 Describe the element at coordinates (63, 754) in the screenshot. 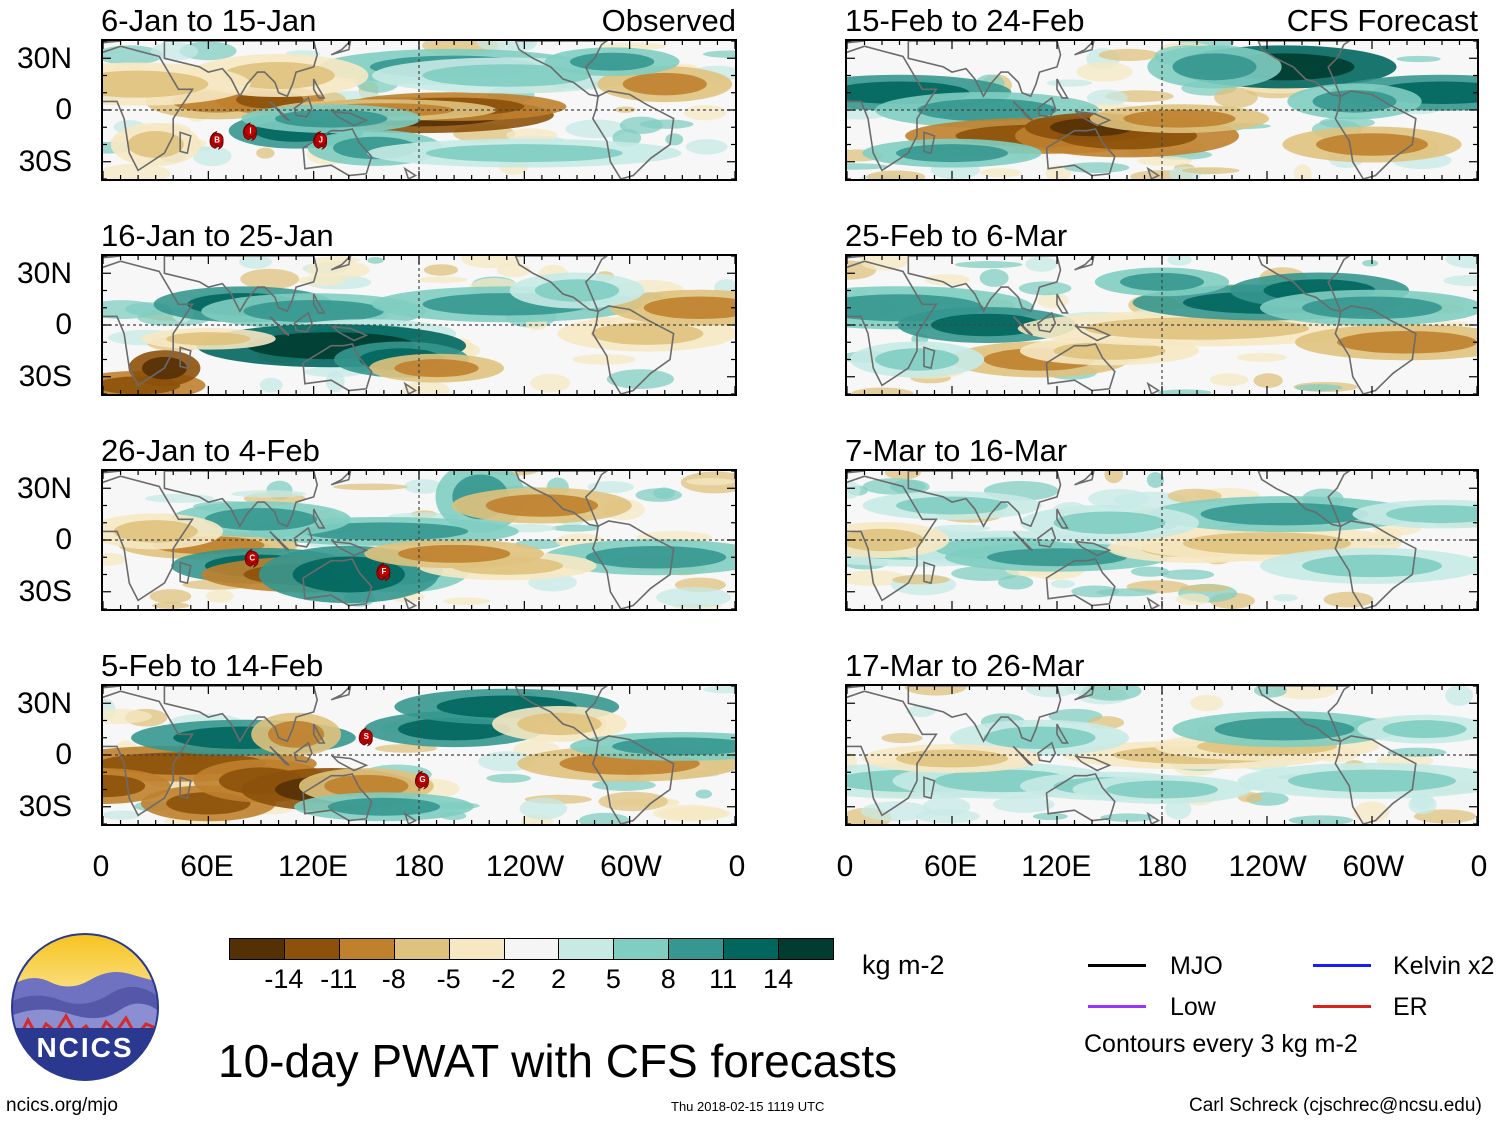

I see `lat-label: 0` at that location.